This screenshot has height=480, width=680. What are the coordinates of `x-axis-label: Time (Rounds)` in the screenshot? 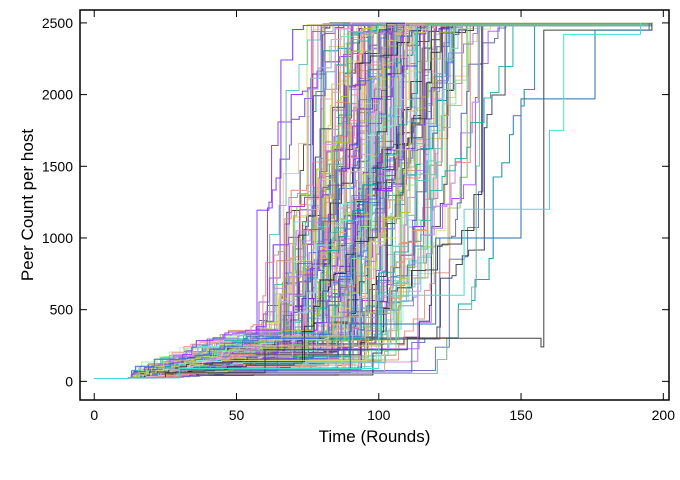 It's located at (375, 436).